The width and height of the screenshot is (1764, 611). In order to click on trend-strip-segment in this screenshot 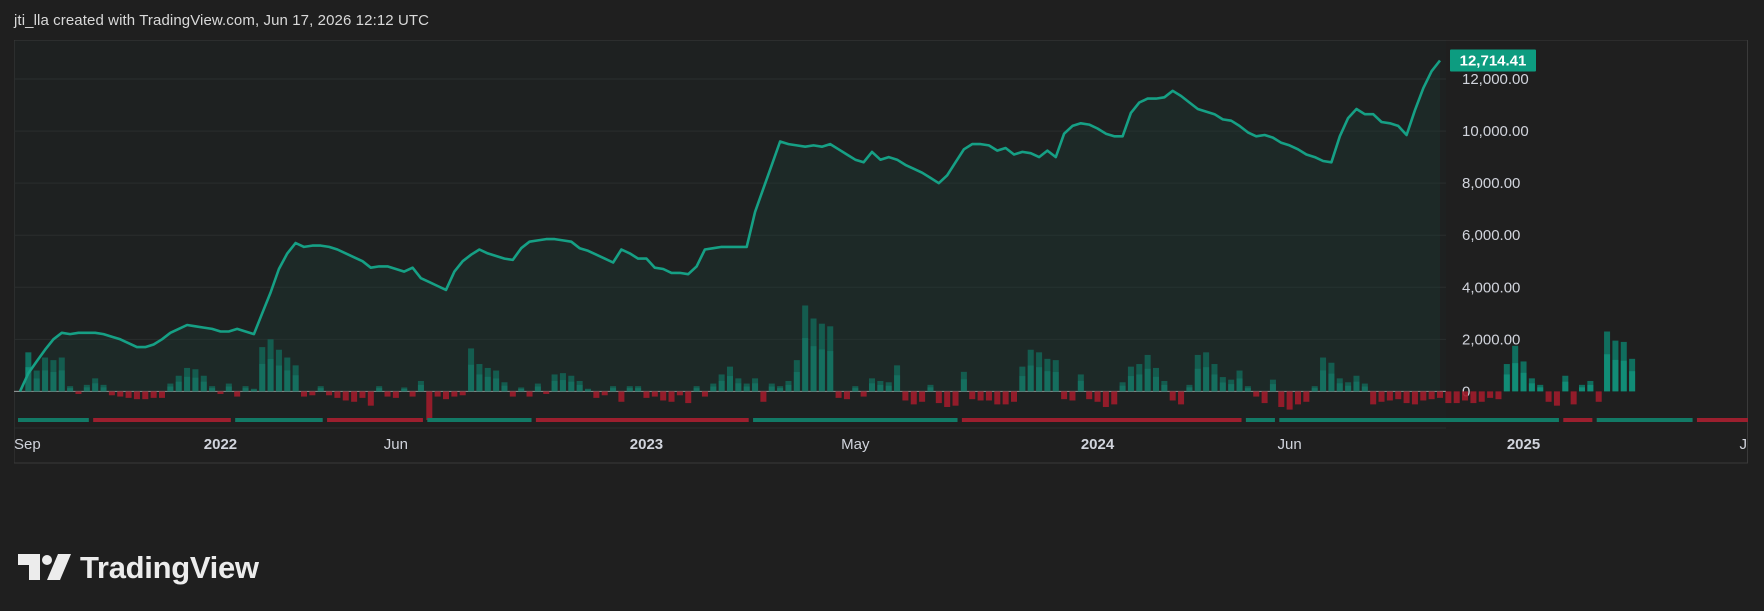, I will do `click(1578, 420)`.